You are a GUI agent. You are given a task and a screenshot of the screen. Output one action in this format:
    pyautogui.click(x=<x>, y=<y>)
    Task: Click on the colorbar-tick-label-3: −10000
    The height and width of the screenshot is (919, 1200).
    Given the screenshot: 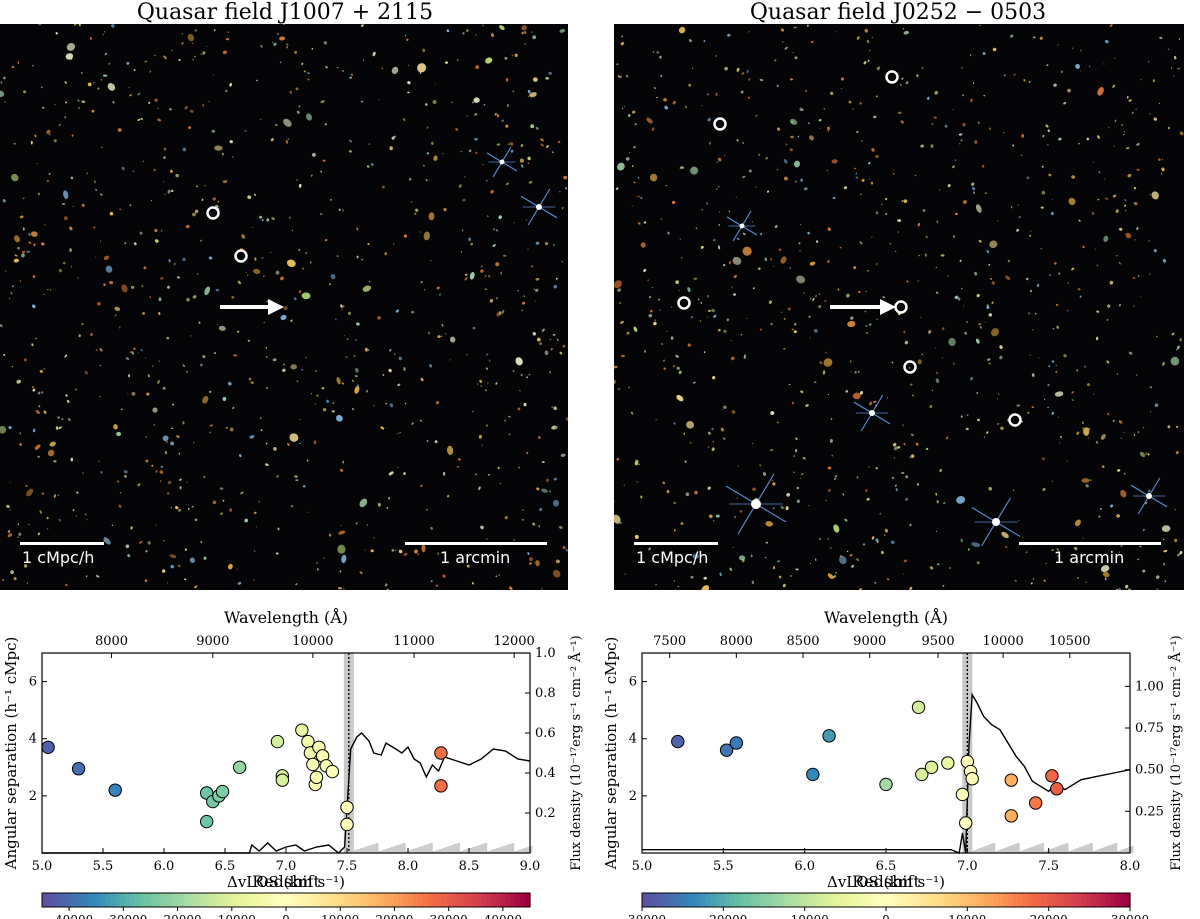 What is the action you would take?
    pyautogui.click(x=232, y=916)
    